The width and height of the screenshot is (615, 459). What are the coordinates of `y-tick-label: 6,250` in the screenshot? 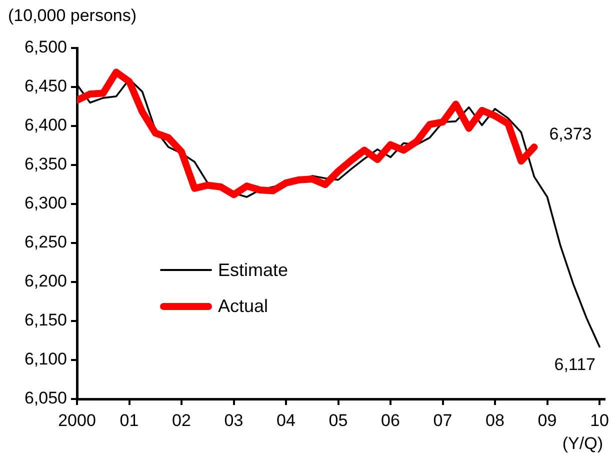 It's located at (45, 242).